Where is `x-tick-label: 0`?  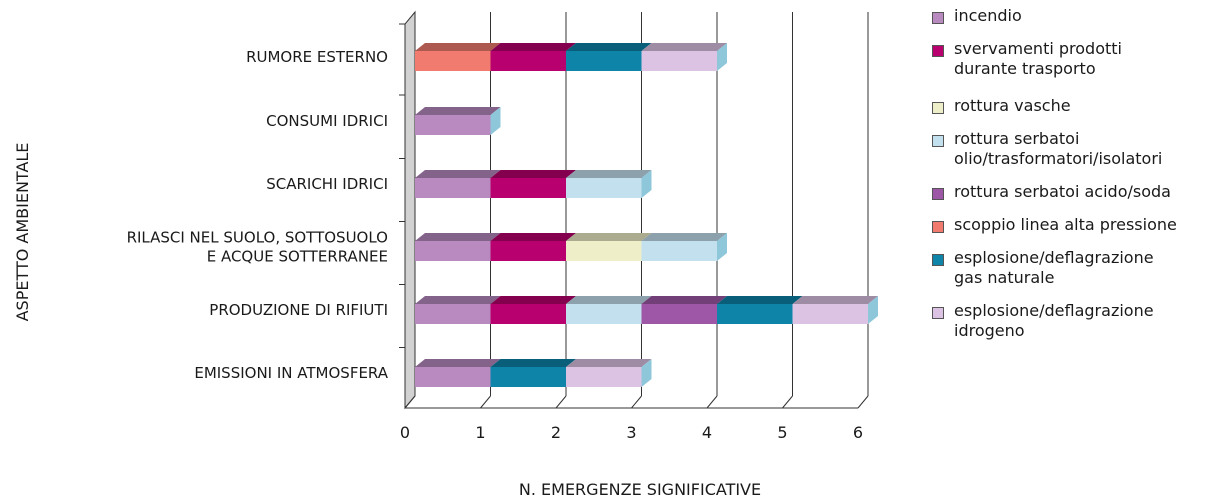 x-tick-label: 0 is located at coordinates (405, 432).